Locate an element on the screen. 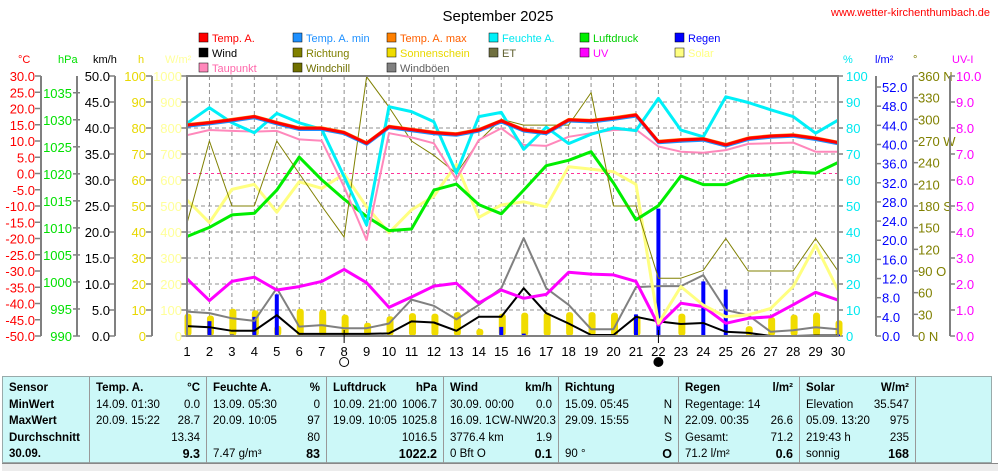 The width and height of the screenshot is (1000, 471). table-row: sonnig 168 is located at coordinates (857, 454).